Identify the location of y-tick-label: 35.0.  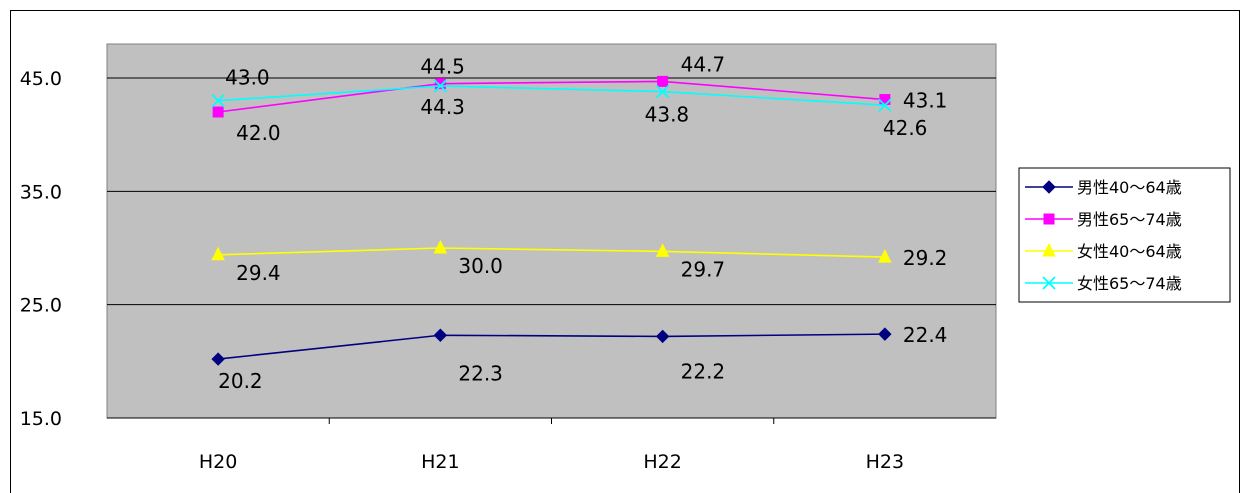
(41, 192).